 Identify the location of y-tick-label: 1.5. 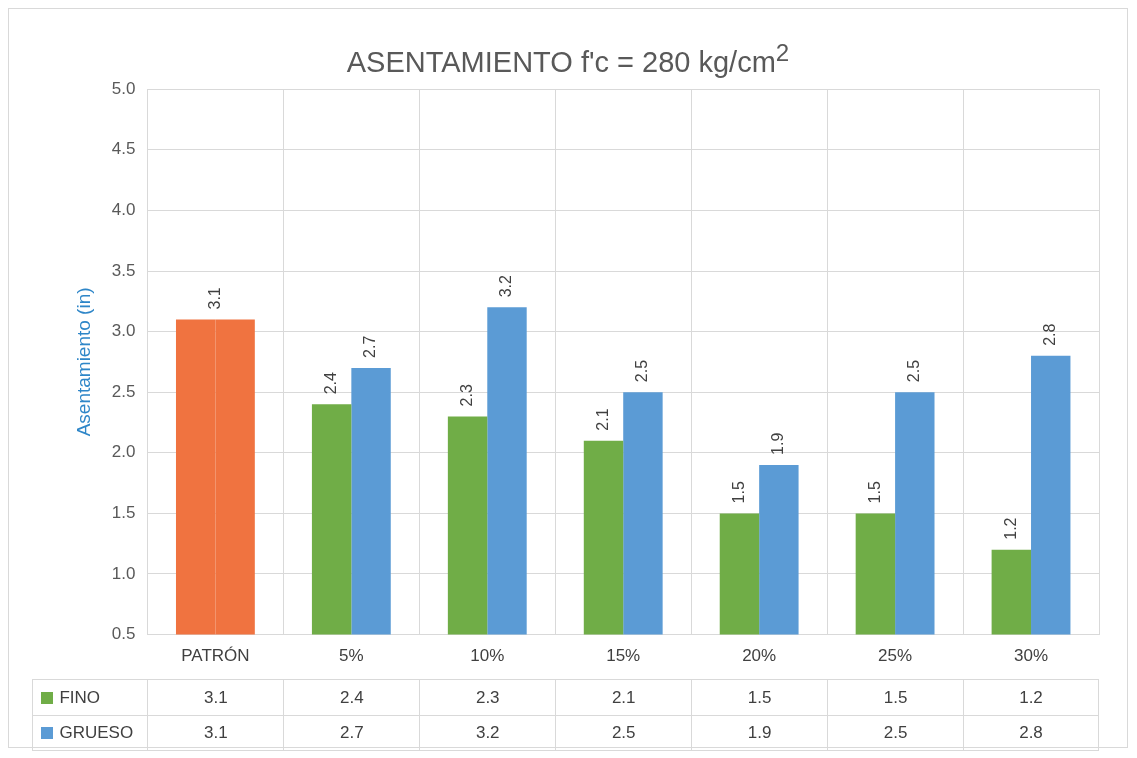
(123, 513).